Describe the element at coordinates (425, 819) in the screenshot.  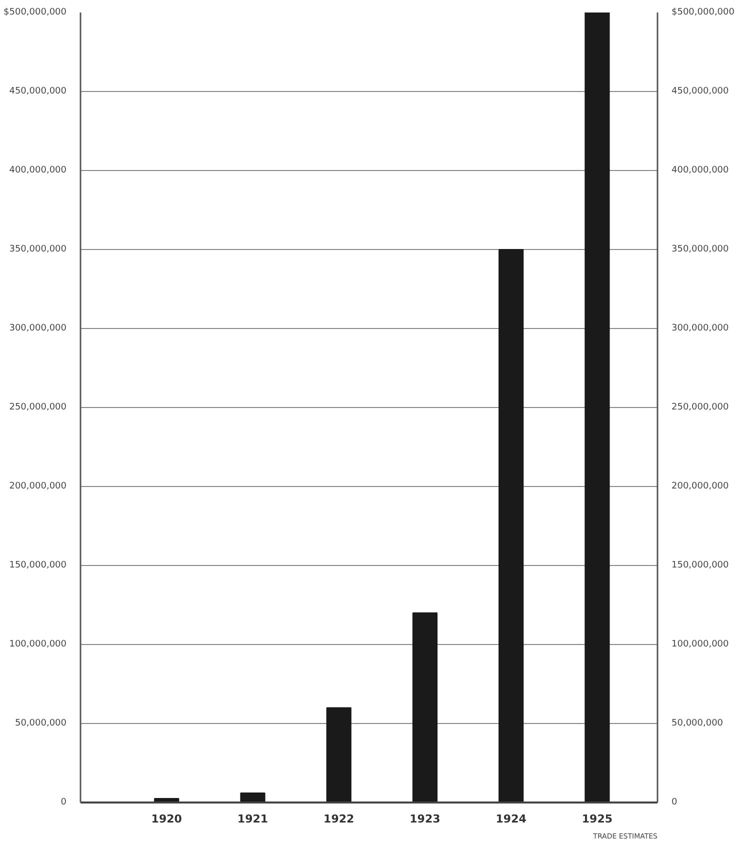
I see `x-tick-label: 1923` at that location.